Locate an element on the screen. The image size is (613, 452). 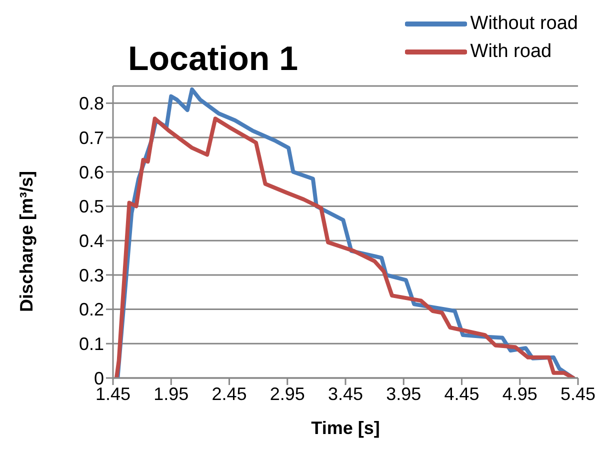
legend-label: With road is located at coordinates (511, 52).